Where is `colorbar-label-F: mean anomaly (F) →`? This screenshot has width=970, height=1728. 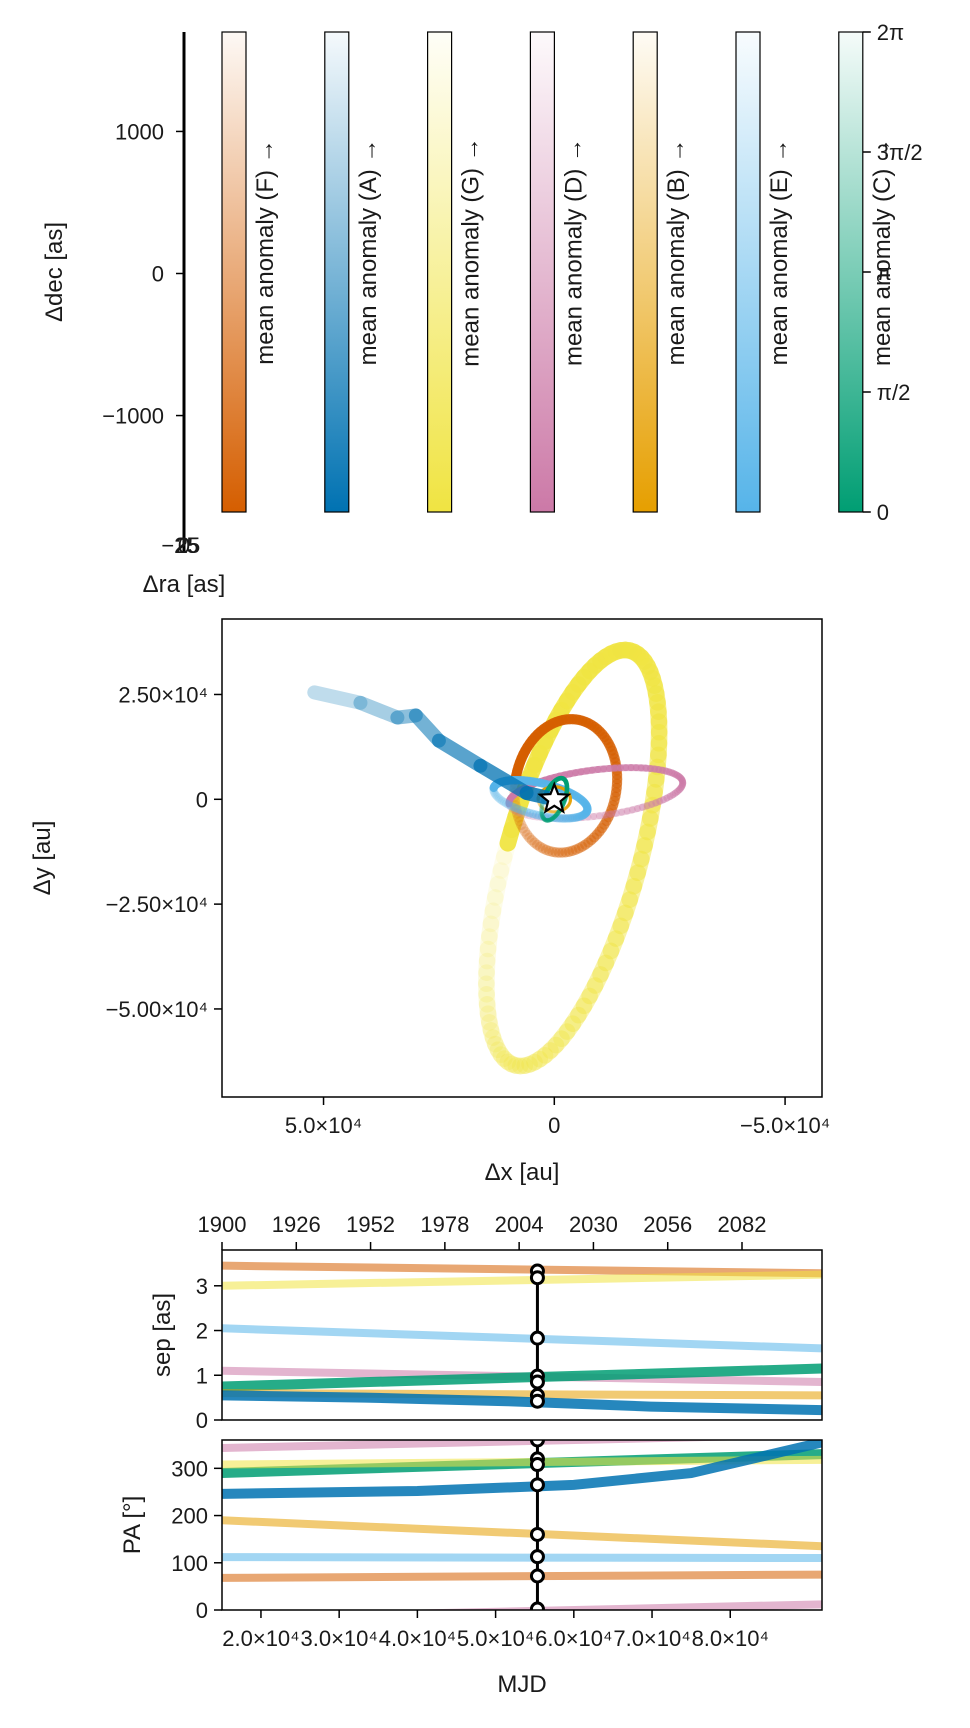 colorbar-label-F: mean anomaly (F) → is located at coordinates (265, 251).